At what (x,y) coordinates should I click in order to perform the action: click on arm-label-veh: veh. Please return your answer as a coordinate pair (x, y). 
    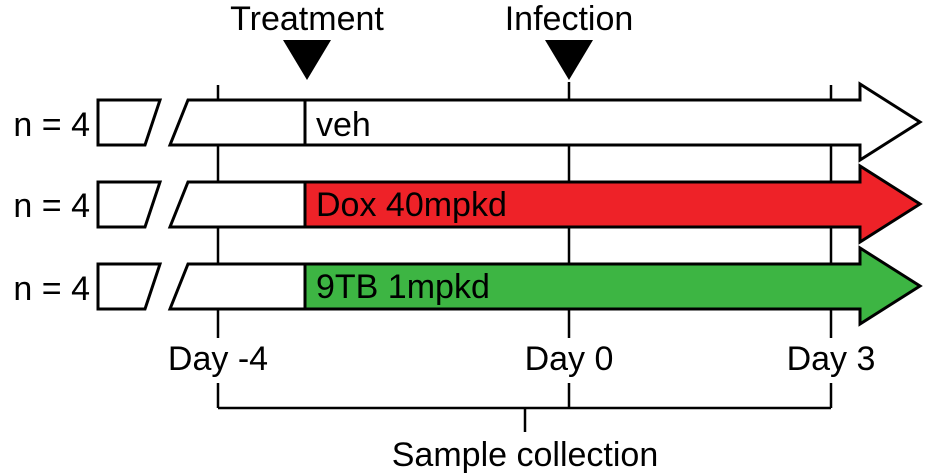
    Looking at the image, I should click on (343, 125).